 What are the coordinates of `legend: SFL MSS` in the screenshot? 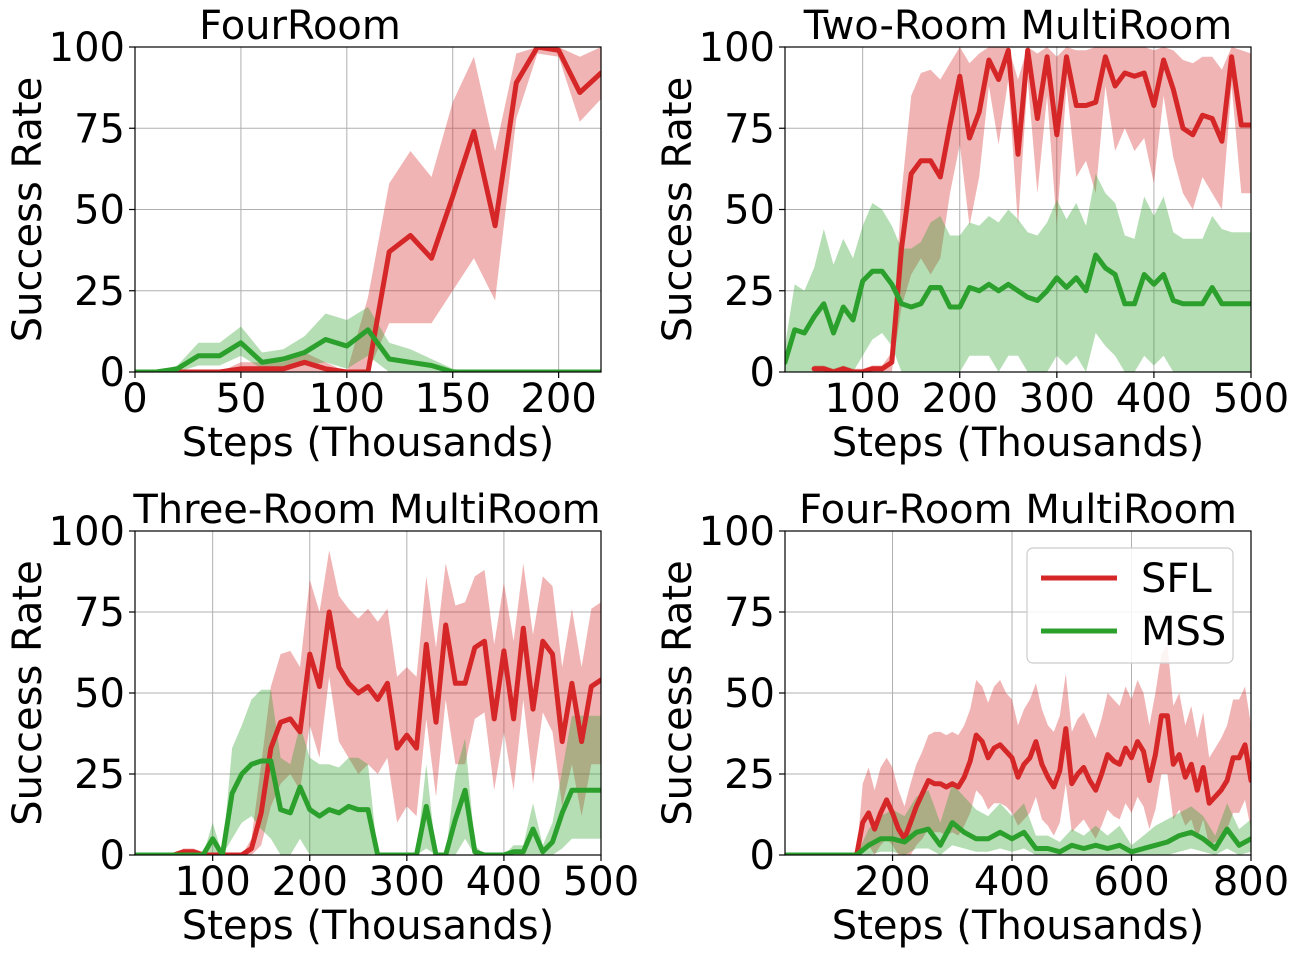 It's located at (1130, 605).